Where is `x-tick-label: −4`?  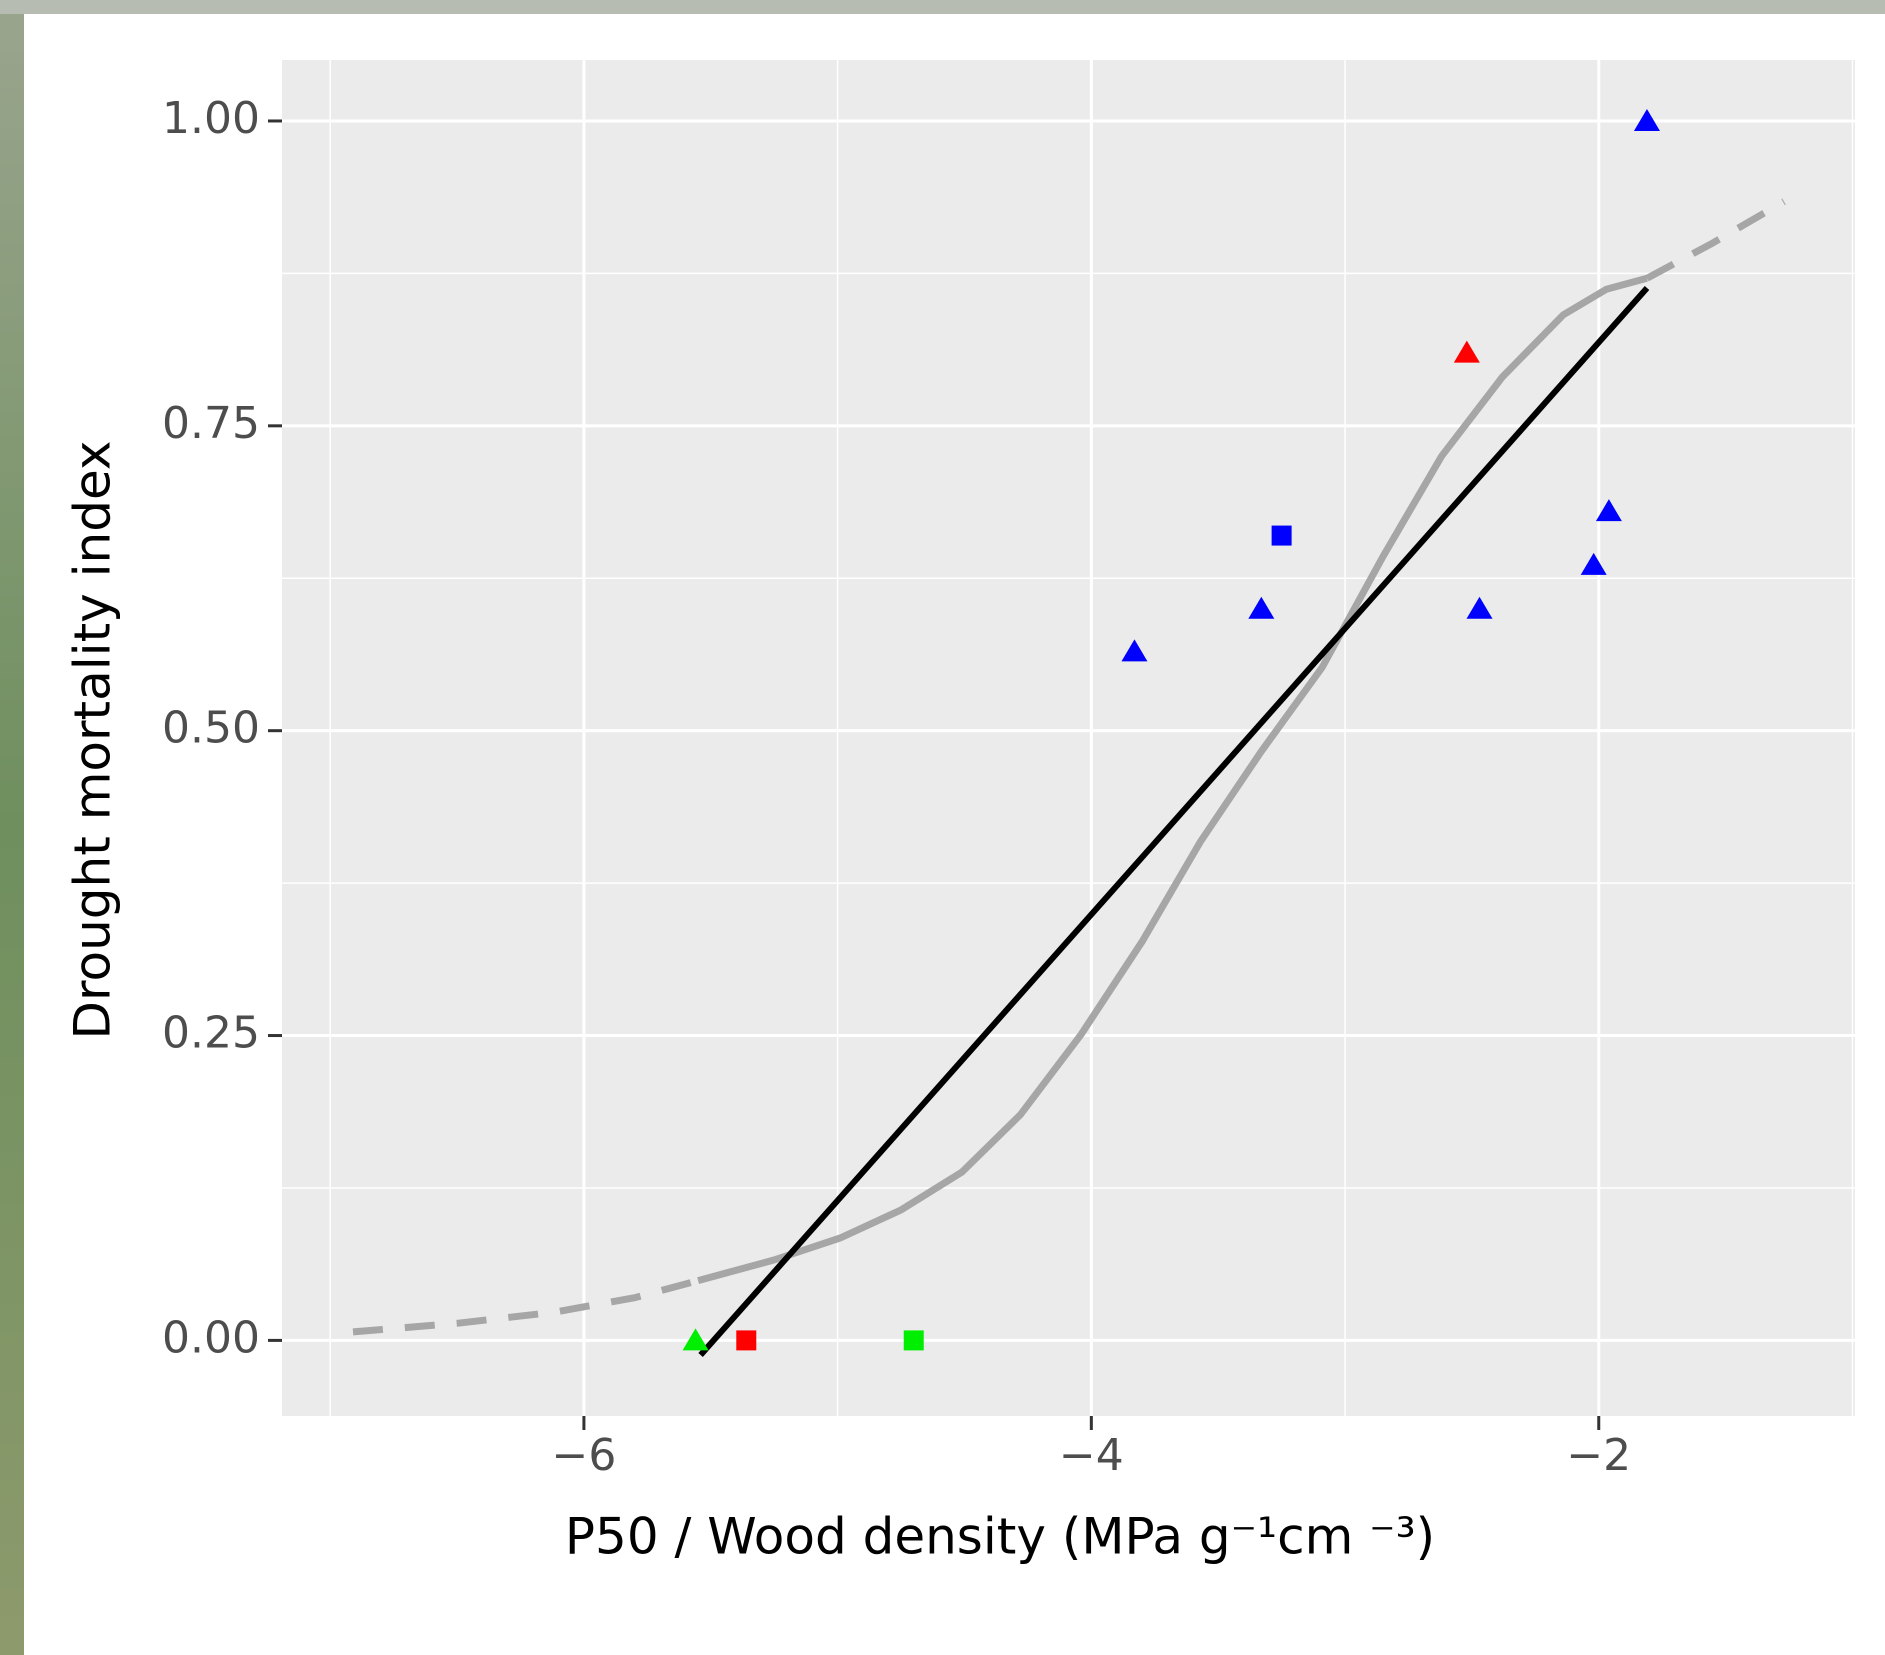 x-tick-label: −4 is located at coordinates (1091, 1455).